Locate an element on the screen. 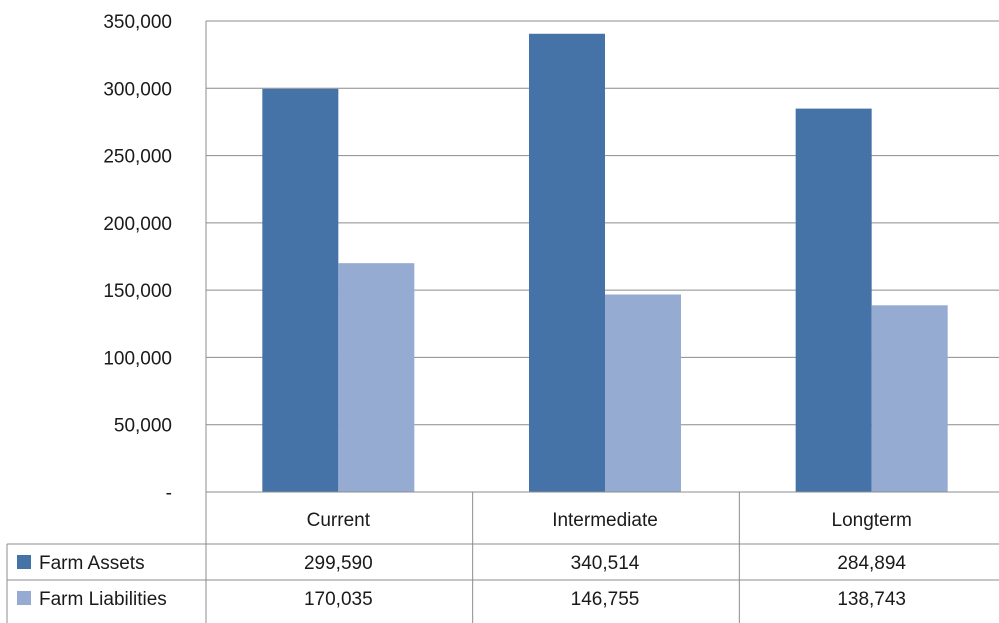  y-tick-label: 150,000 is located at coordinates (137, 291).